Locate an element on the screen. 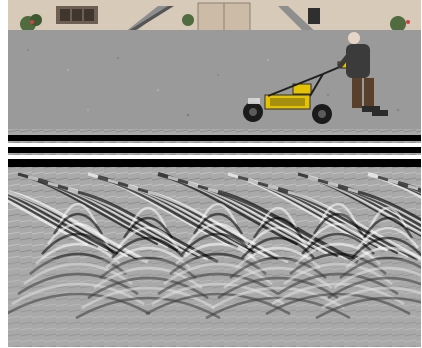 The width and height of the screenshot is (422, 348). coat is located at coordinates (314, 16).